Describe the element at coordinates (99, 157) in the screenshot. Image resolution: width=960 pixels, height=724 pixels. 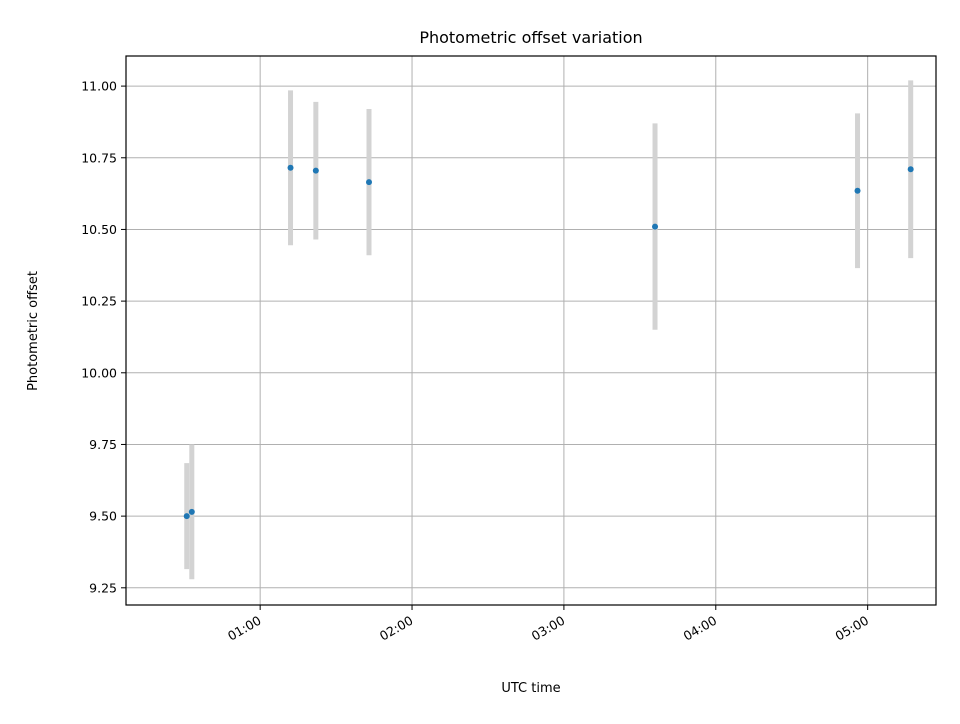
I see `y-tick-label: 10.75` at that location.